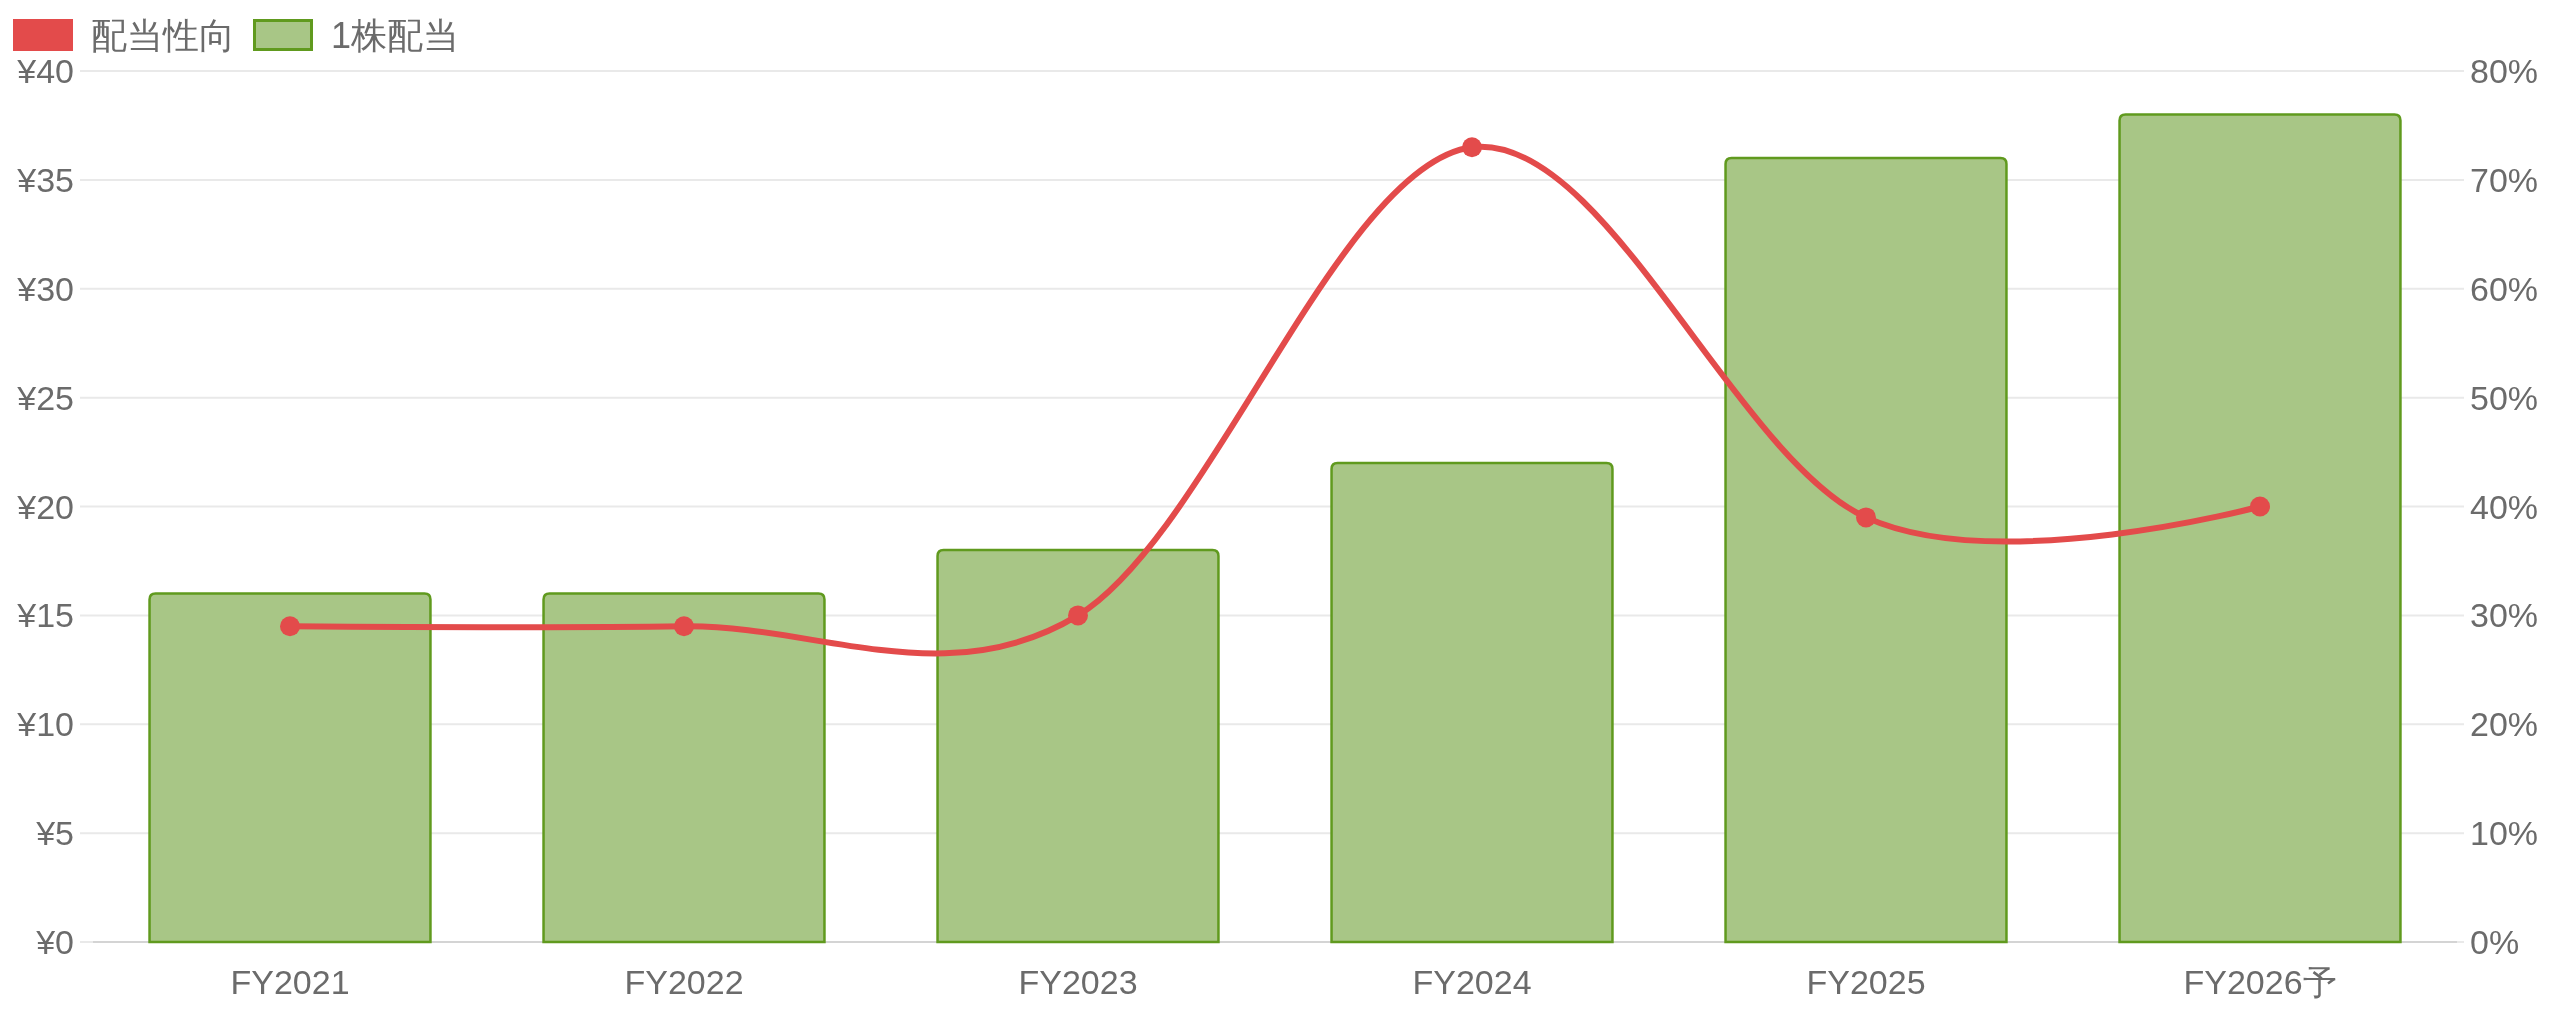 The height and width of the screenshot is (1011, 2560). Describe the element at coordinates (163, 35) in the screenshot. I see `legend-label: 配当性向` at that location.